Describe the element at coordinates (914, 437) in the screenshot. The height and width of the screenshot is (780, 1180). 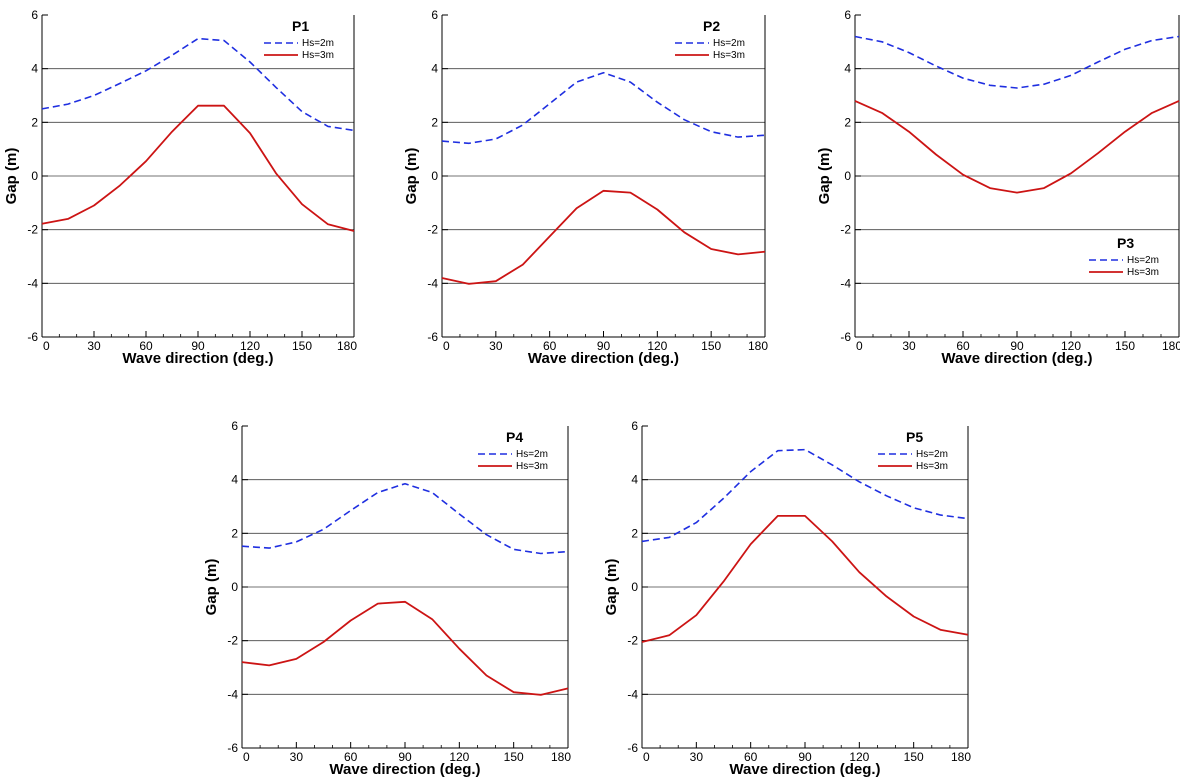
I see `panel-title: P5` at that location.